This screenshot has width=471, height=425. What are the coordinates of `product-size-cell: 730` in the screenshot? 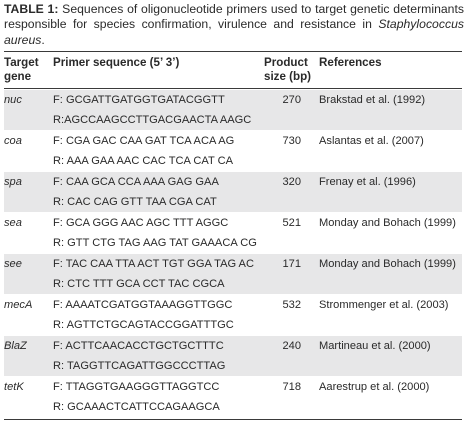 It's located at (291, 141).